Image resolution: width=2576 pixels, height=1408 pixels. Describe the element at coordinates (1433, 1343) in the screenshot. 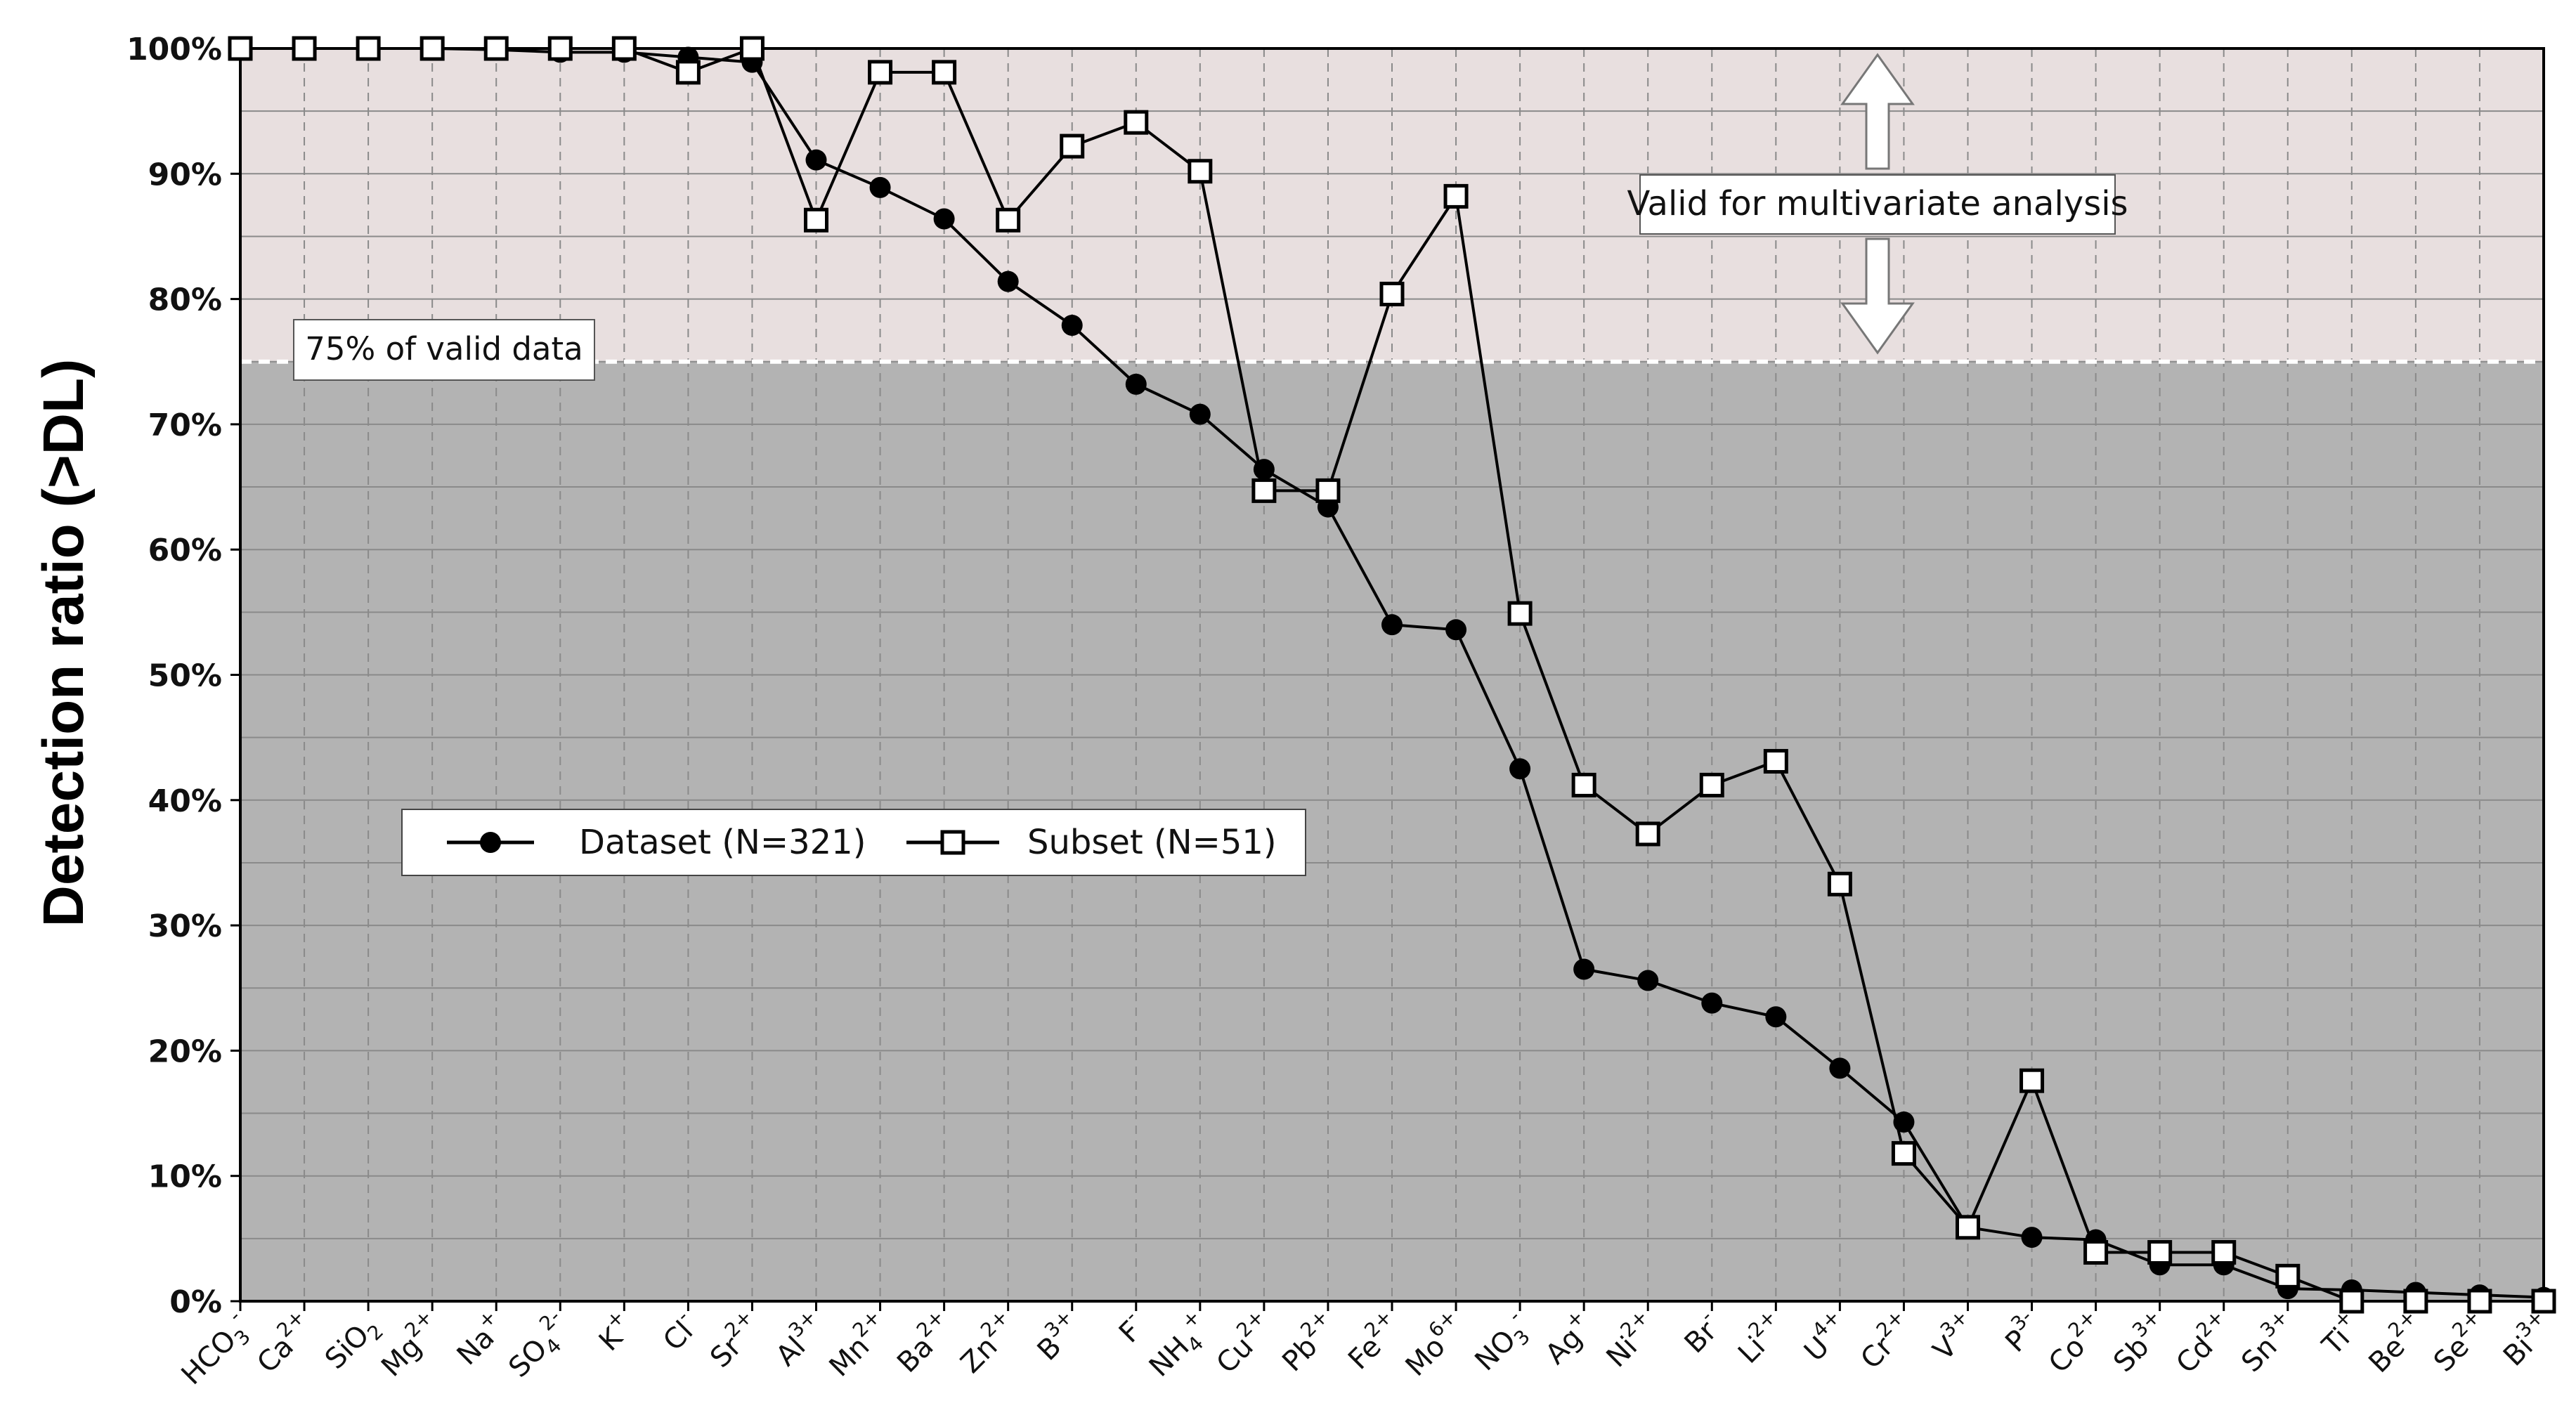

I see `x-tick-label: Mo6+` at that location.